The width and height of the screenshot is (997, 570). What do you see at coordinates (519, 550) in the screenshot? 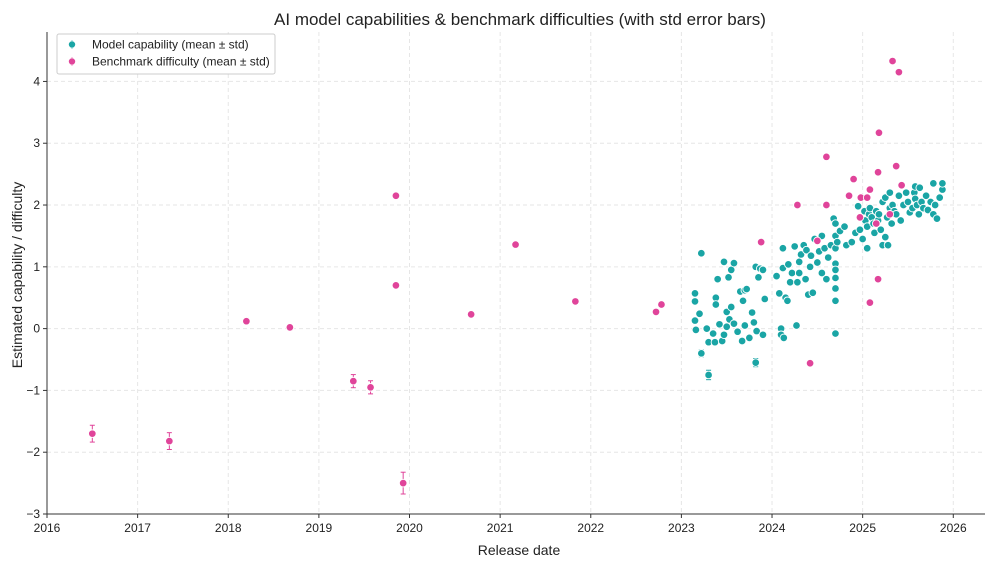
I see `x-axis-title: Release date` at bounding box center [519, 550].